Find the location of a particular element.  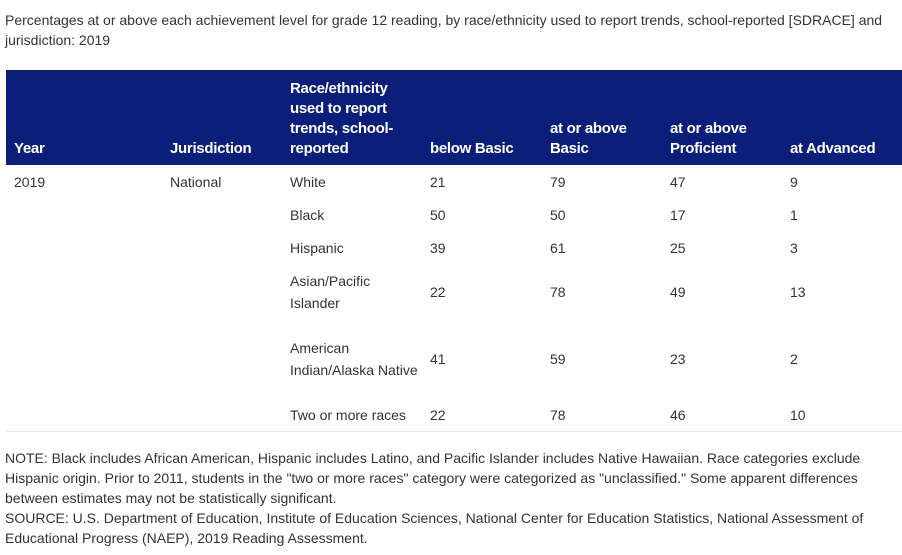

cell-at-or-above-basic: 79 is located at coordinates (558, 181).